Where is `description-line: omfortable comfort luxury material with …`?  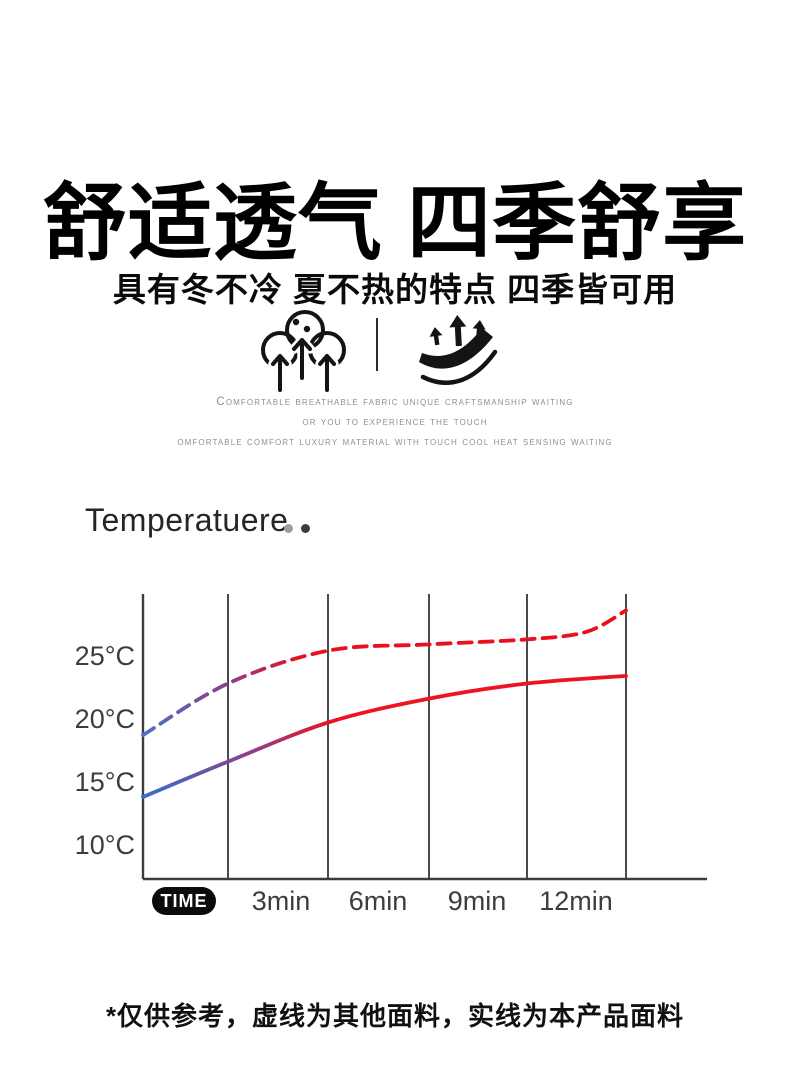 description-line: omfortable comfort luxury material with … is located at coordinates (395, 442).